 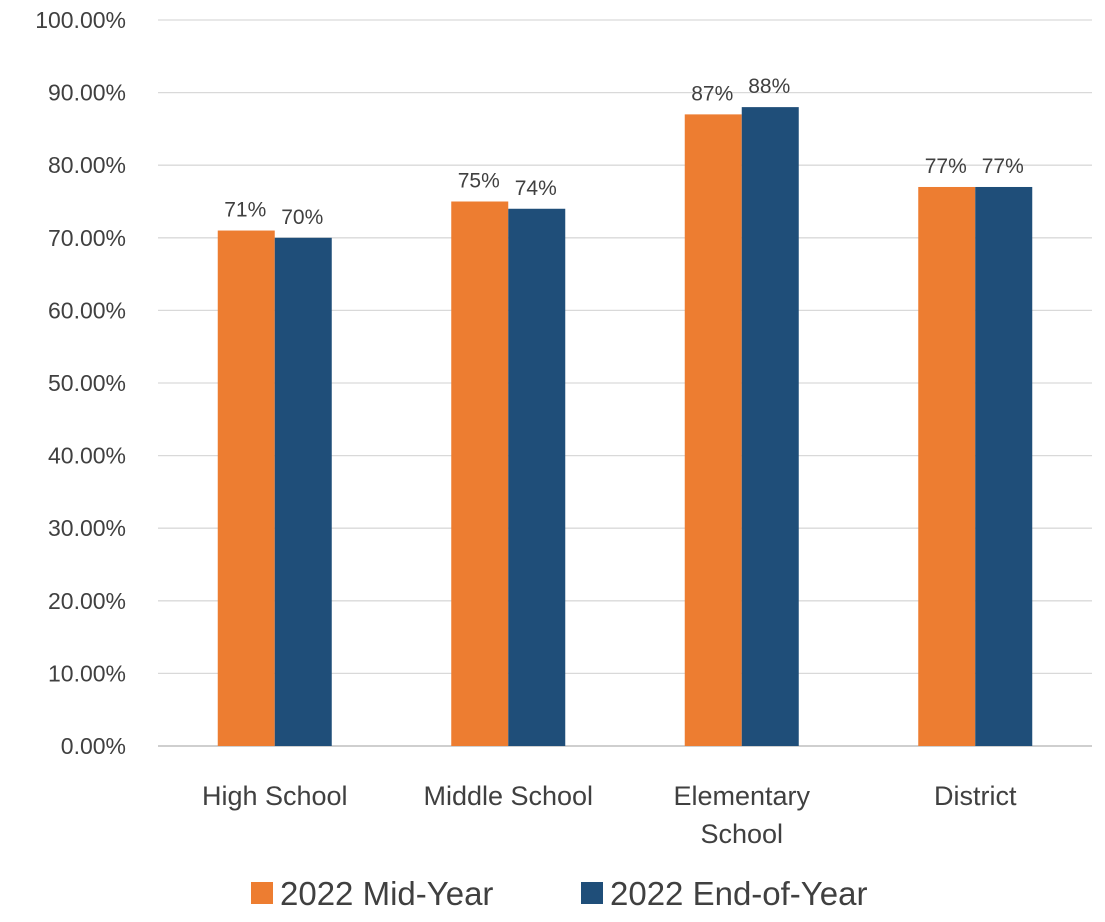 What do you see at coordinates (275, 796) in the screenshot?
I see `category-label: High School` at bounding box center [275, 796].